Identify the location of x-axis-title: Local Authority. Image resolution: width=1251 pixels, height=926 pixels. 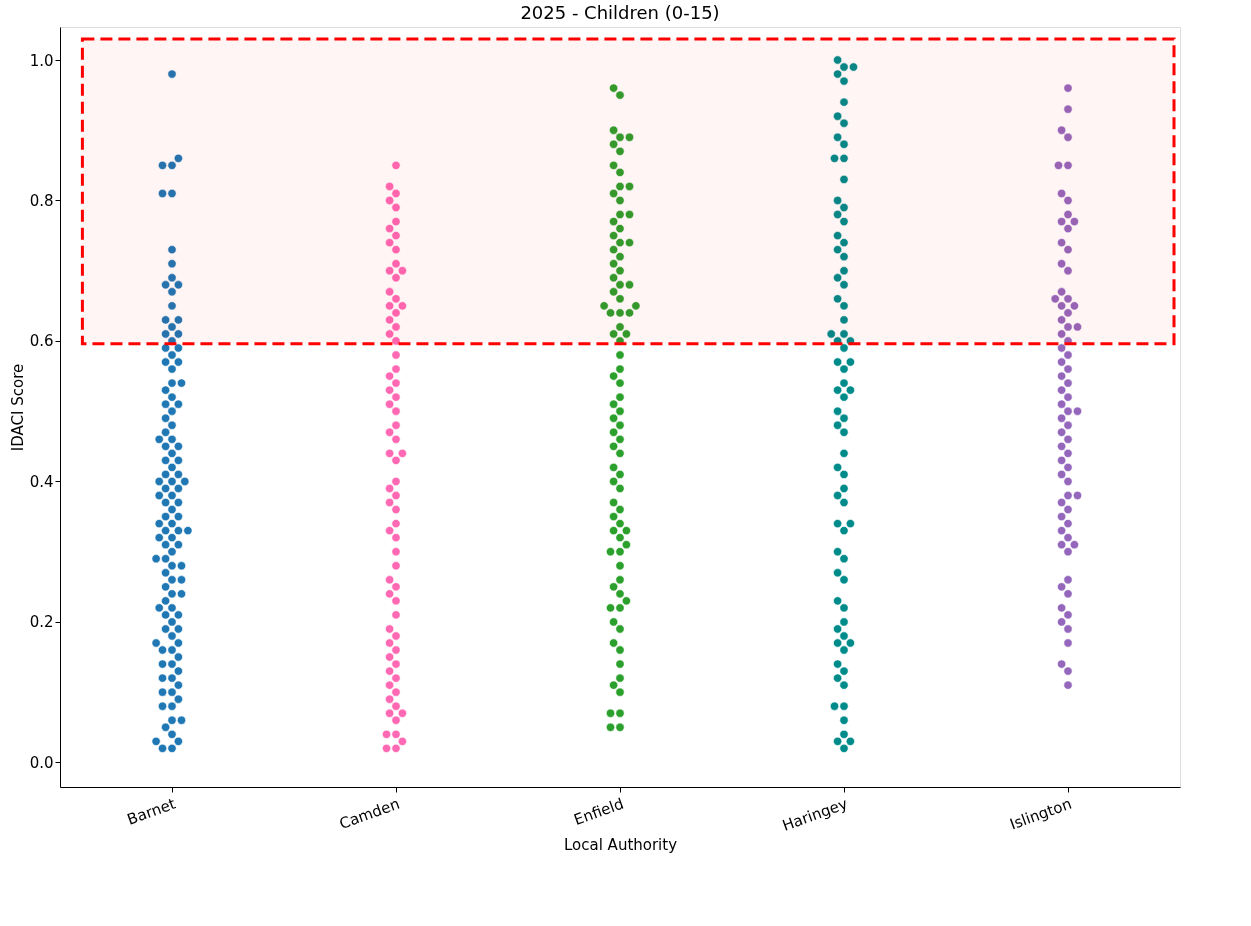
(620, 844).